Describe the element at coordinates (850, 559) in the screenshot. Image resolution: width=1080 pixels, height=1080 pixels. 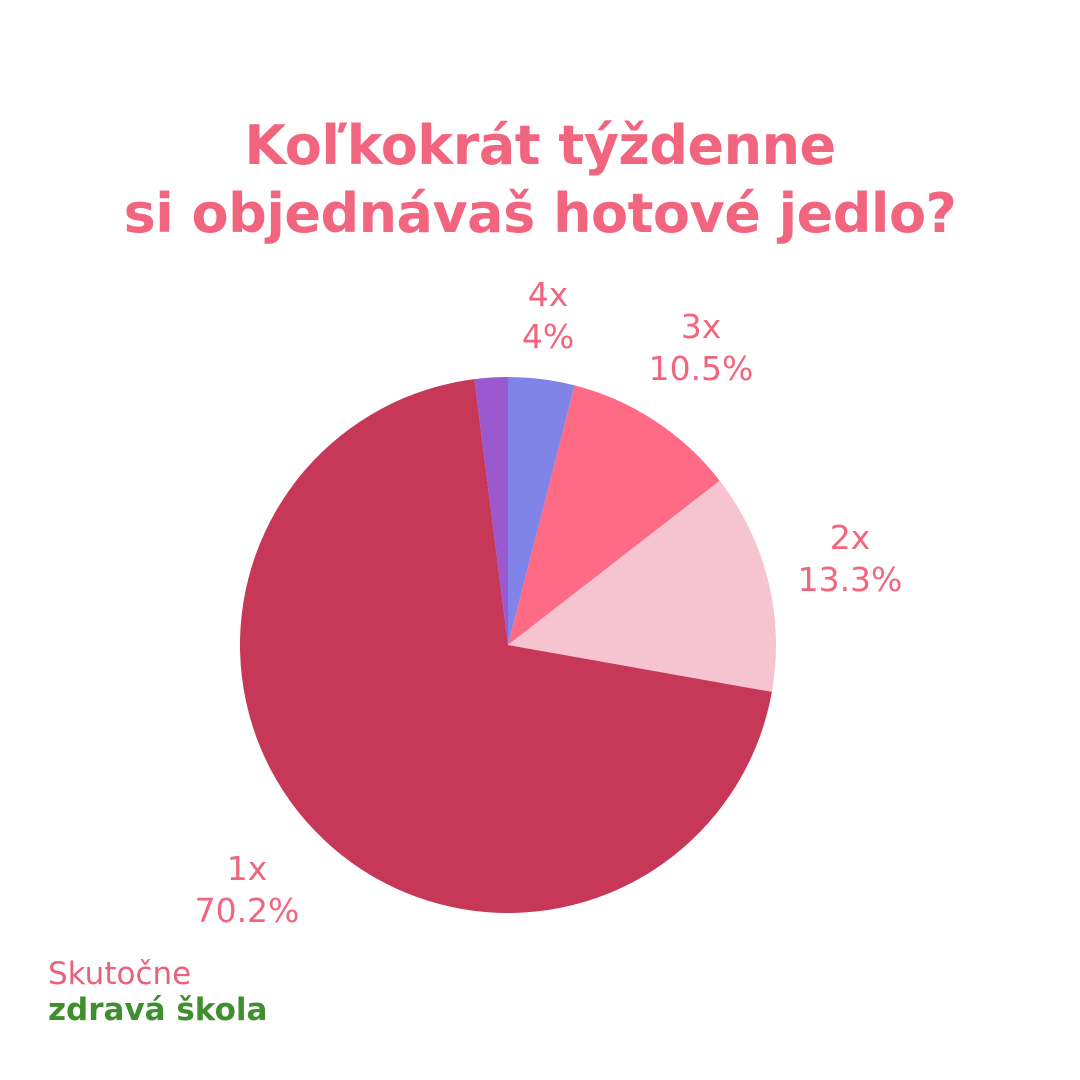
I see `slice-label-2x: 2x 13.3%` at that location.